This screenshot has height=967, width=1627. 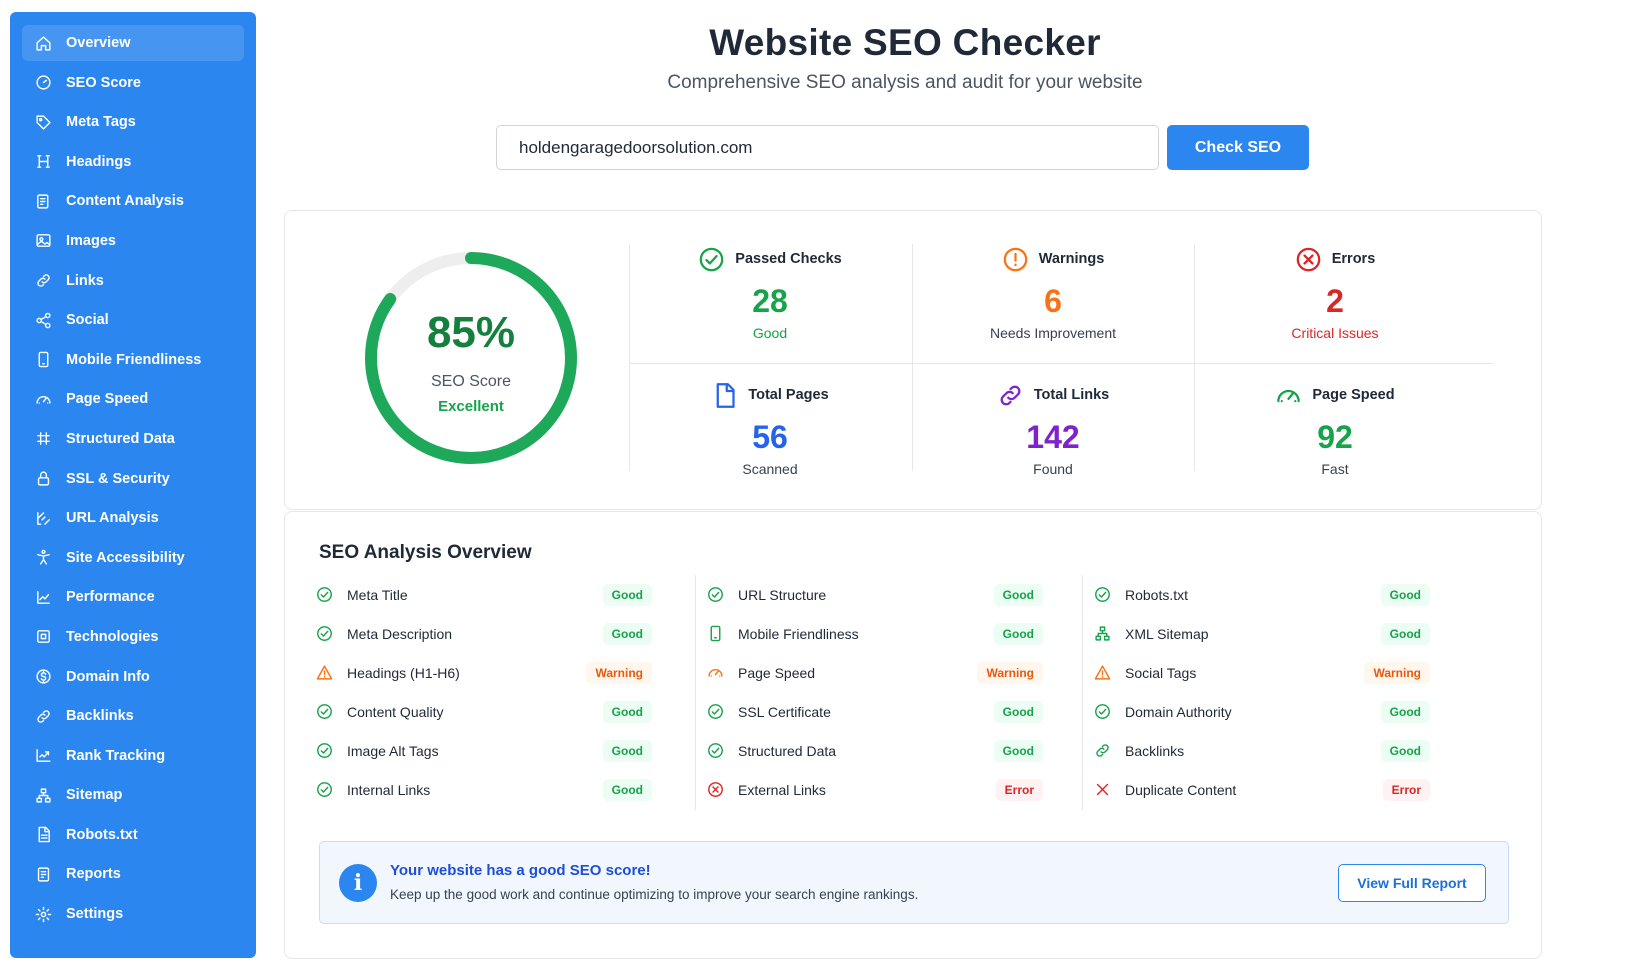 I want to click on stat-subtext: Needs Improvement, so click(x=1053, y=333).